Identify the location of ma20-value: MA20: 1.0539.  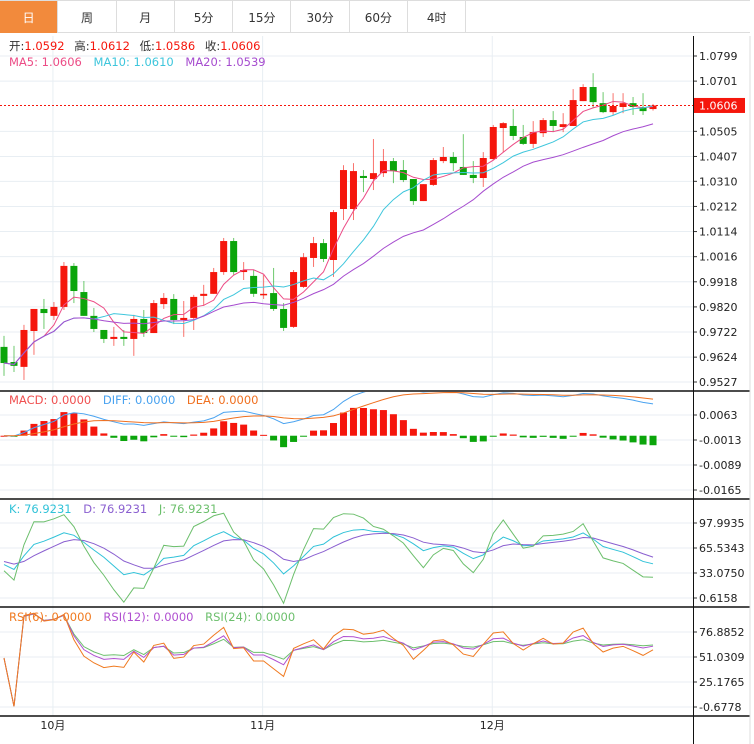
(225, 62).